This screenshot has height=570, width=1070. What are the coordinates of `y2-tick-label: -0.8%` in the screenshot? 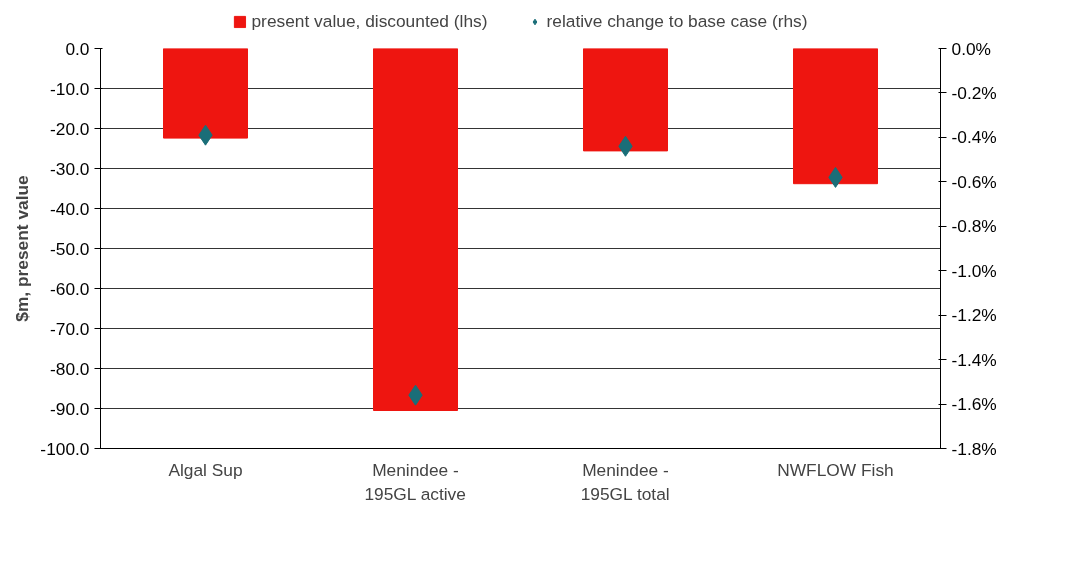 It's located at (974, 226).